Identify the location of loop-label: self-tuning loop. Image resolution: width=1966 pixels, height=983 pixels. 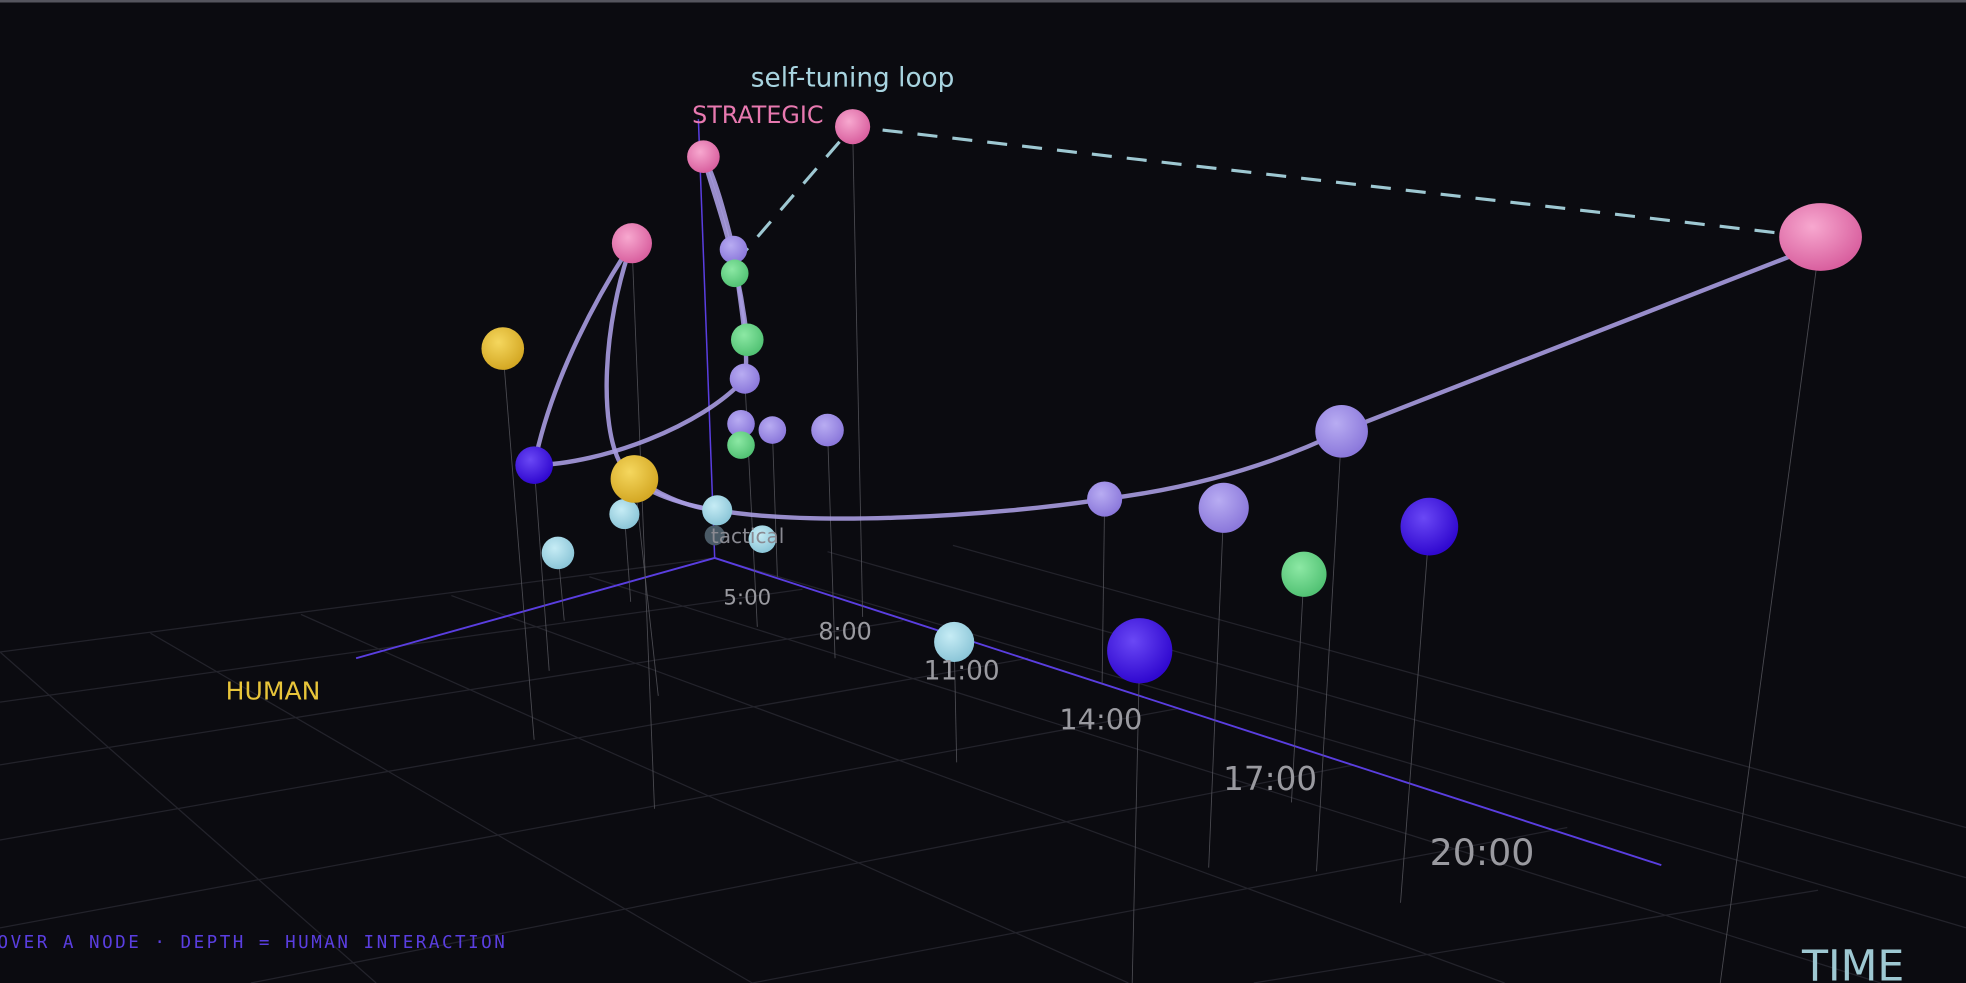
(853, 79).